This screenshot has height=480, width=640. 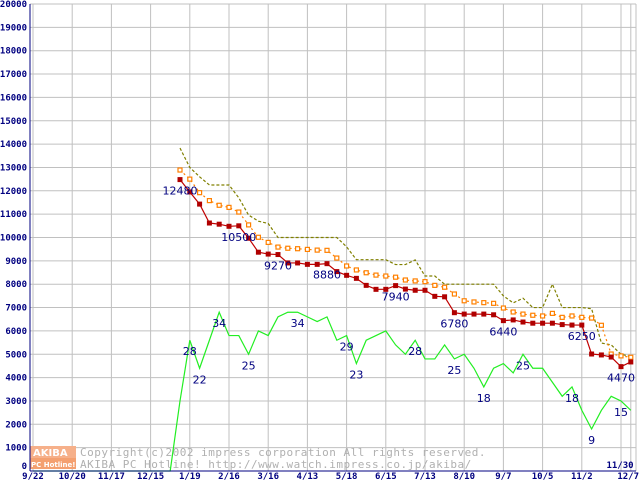 What do you see at coordinates (13, 145) in the screenshot?
I see `y-tick-label: 14000` at bounding box center [13, 145].